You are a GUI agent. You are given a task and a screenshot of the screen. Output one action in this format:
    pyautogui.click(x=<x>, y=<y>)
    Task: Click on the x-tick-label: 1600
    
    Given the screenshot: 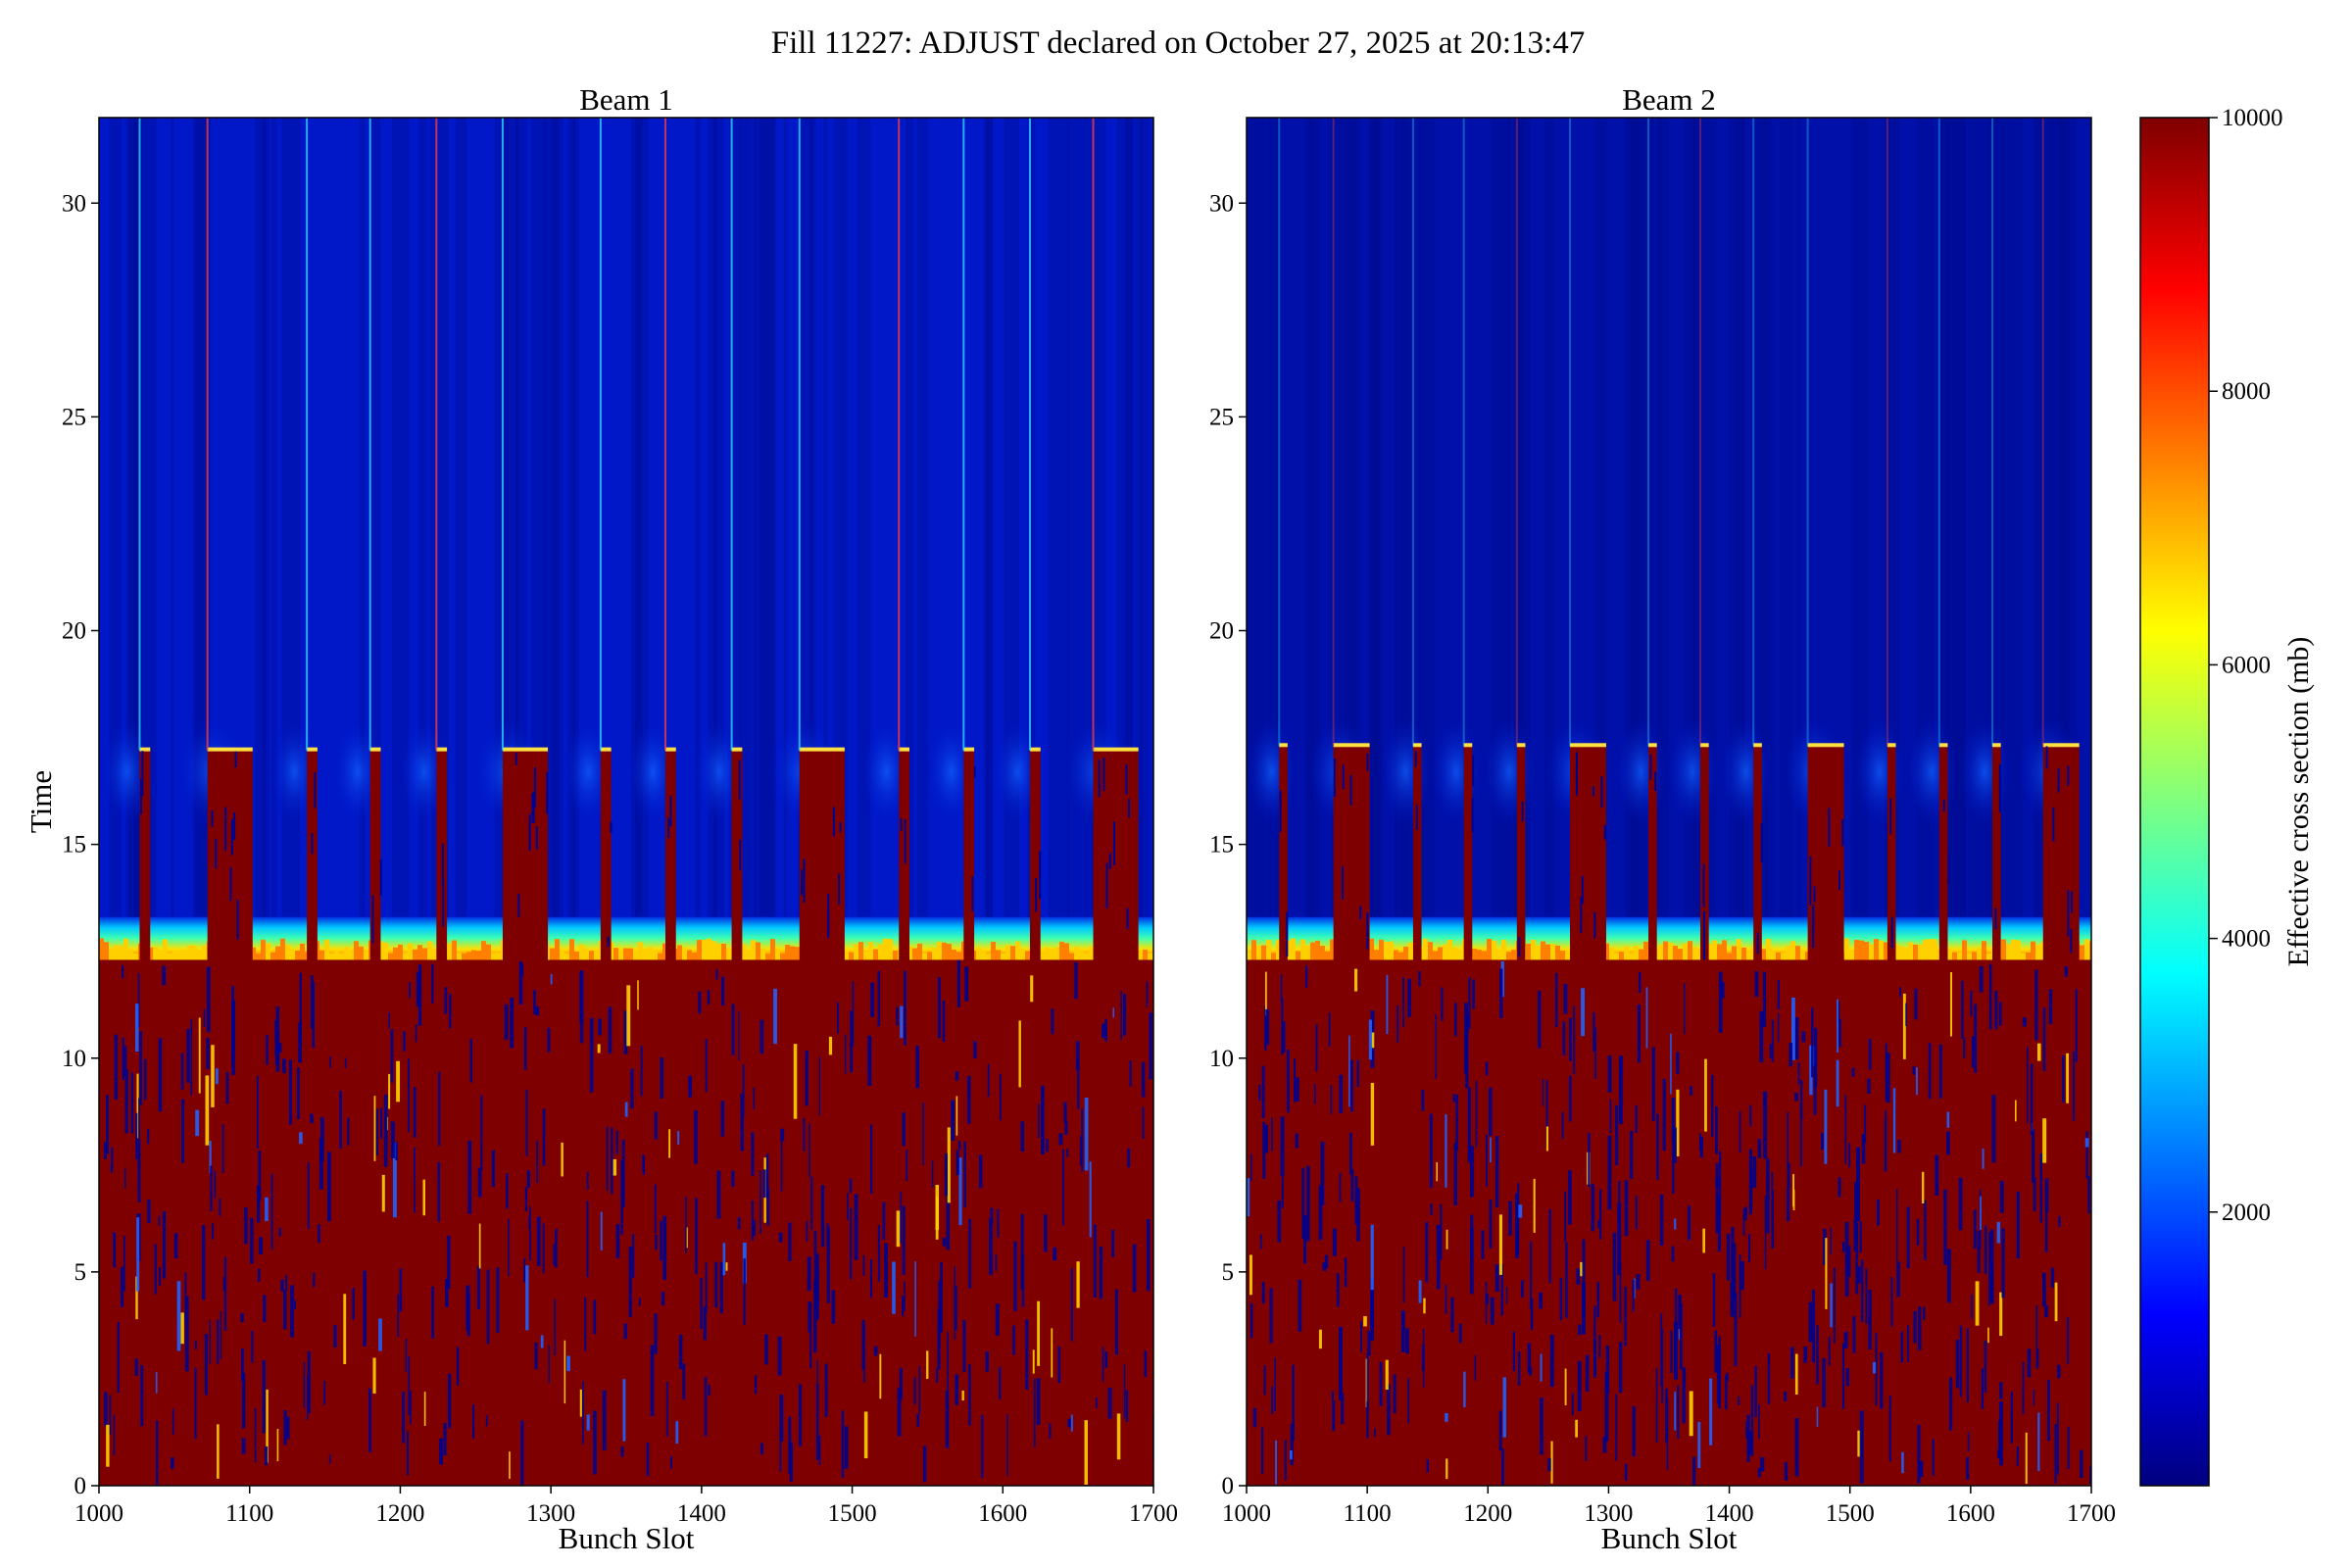 What is the action you would take?
    pyautogui.click(x=1002, y=1513)
    